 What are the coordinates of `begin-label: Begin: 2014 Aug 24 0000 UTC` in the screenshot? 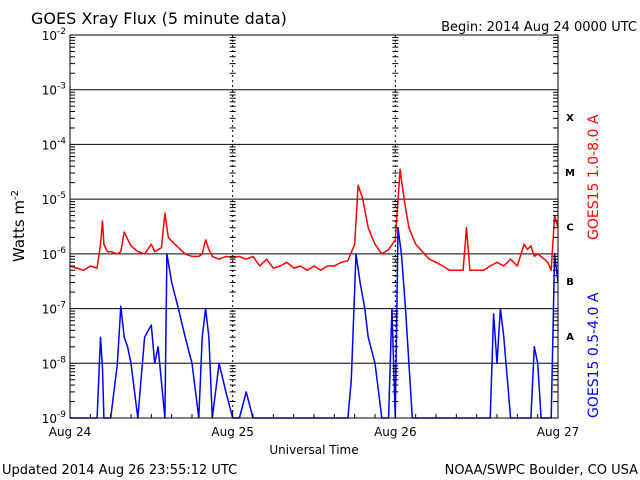 It's located at (539, 27).